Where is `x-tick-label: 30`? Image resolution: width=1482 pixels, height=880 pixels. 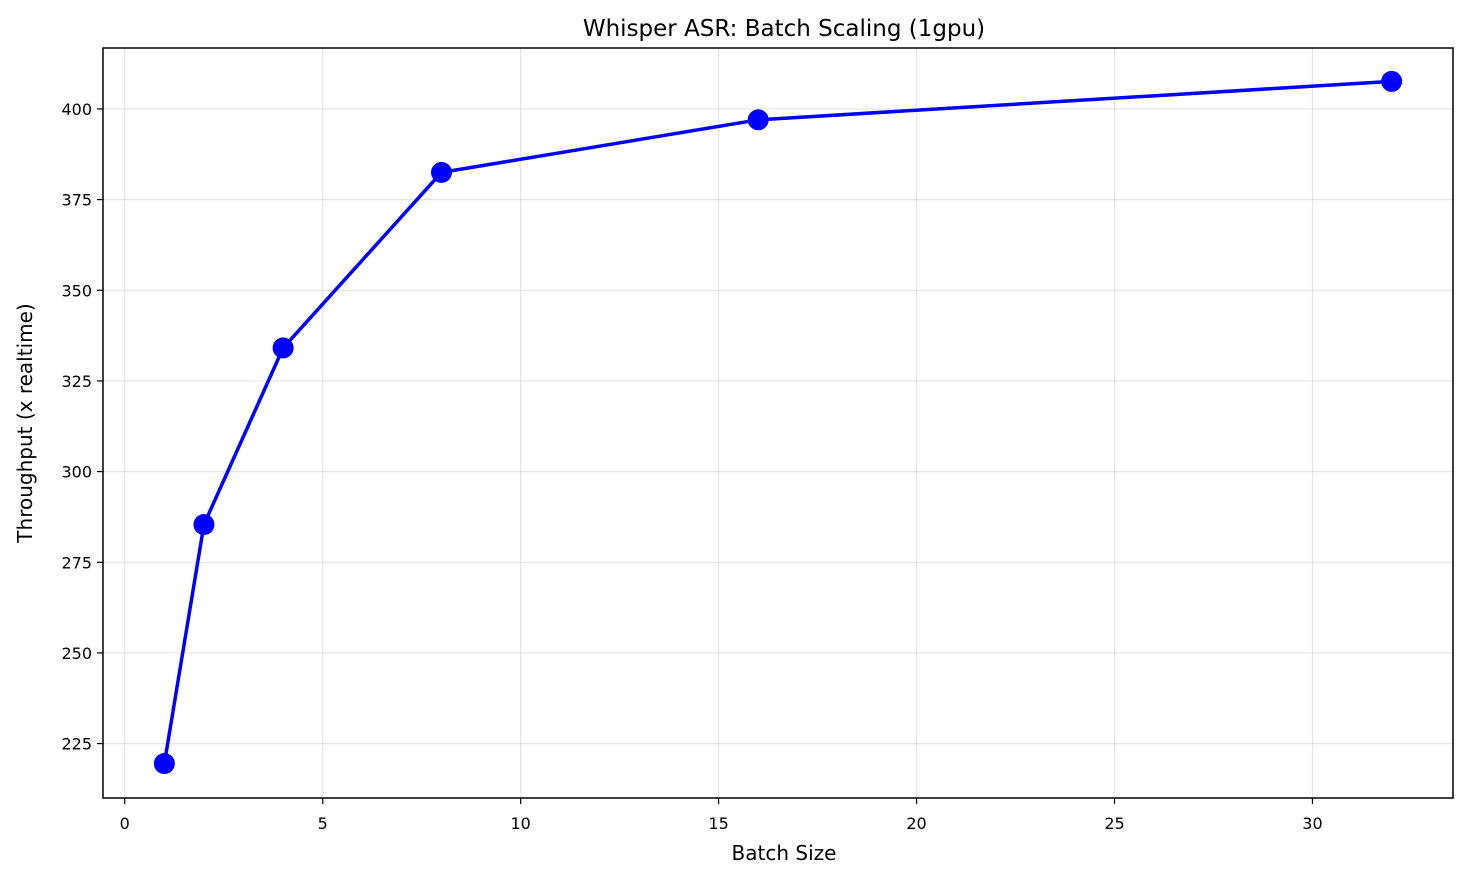
x-tick-label: 30 is located at coordinates (1312, 823).